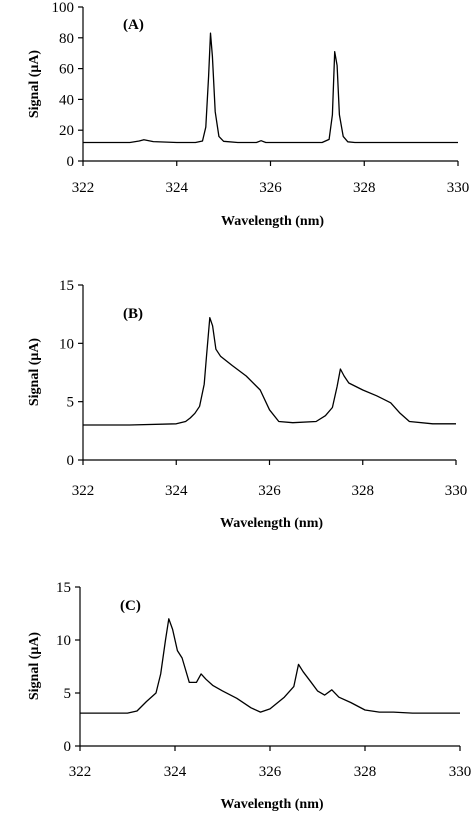  Describe the element at coordinates (133, 25) in the screenshot. I see `panel-label: (A)` at that location.